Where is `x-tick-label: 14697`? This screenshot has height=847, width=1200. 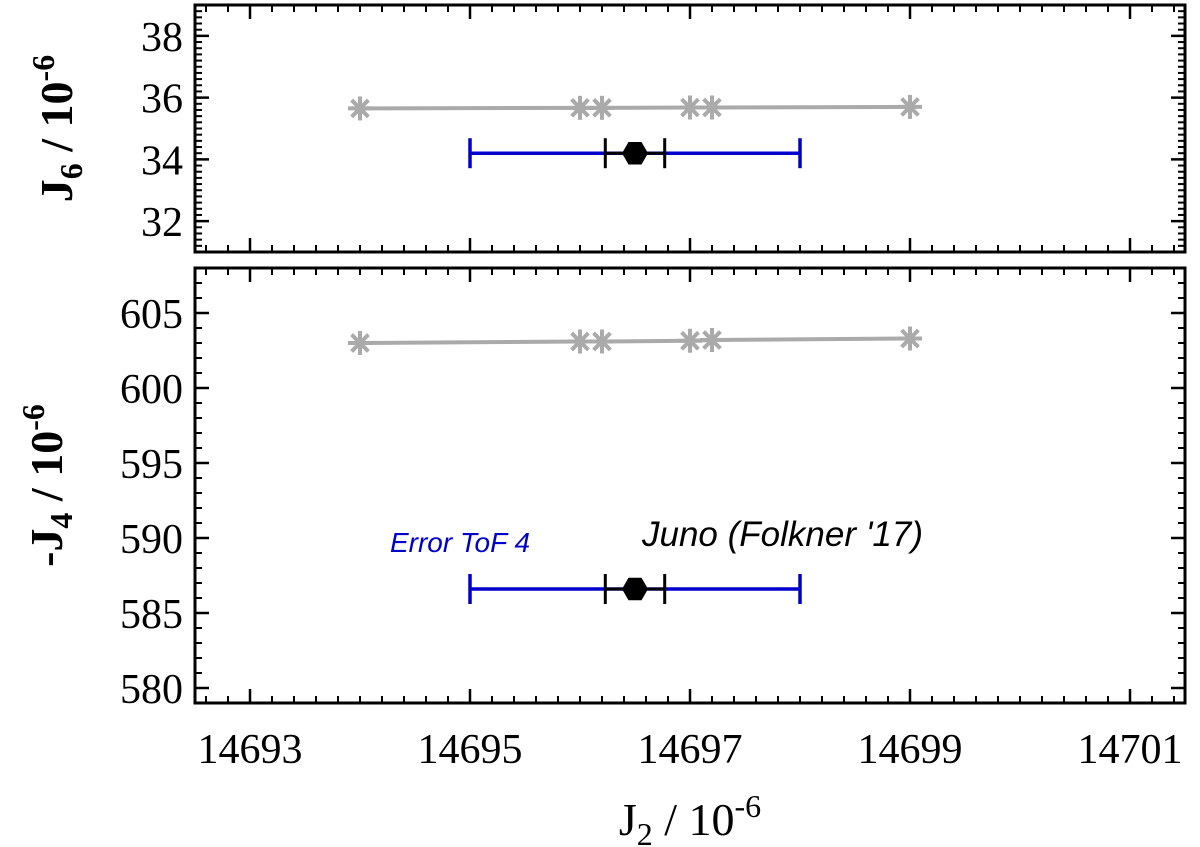 x-tick-label: 14697 is located at coordinates (690, 750).